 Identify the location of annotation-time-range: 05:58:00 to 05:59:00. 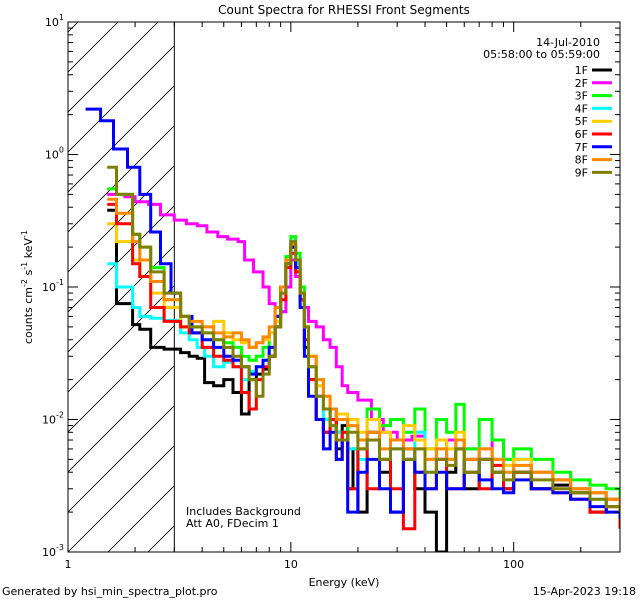
(541, 54).